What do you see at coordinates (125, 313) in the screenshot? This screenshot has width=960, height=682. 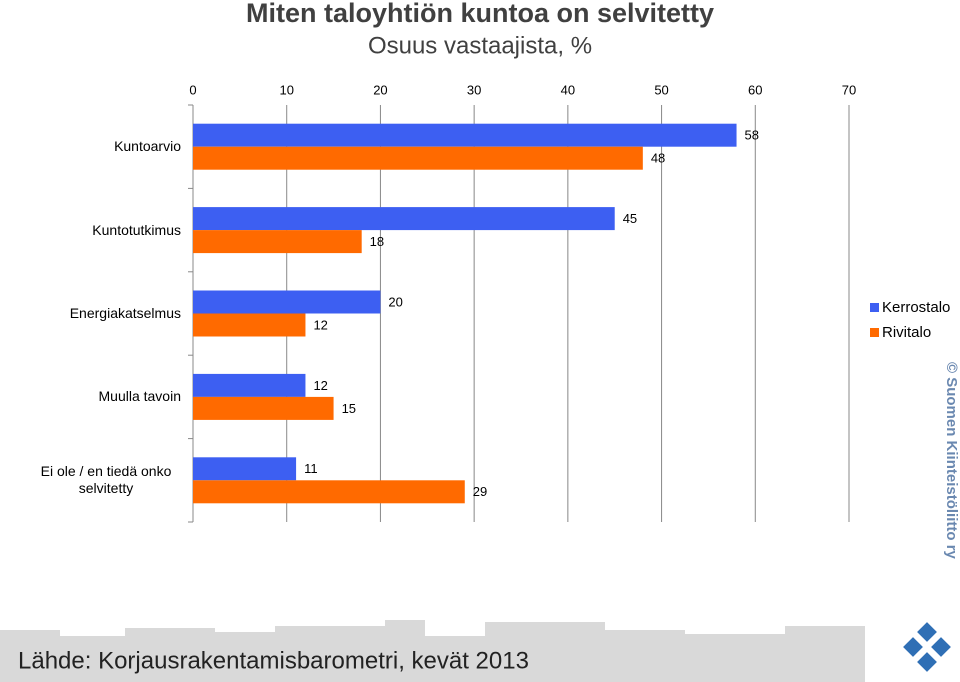 I see `y-tick-label: Energiakatselmus` at bounding box center [125, 313].